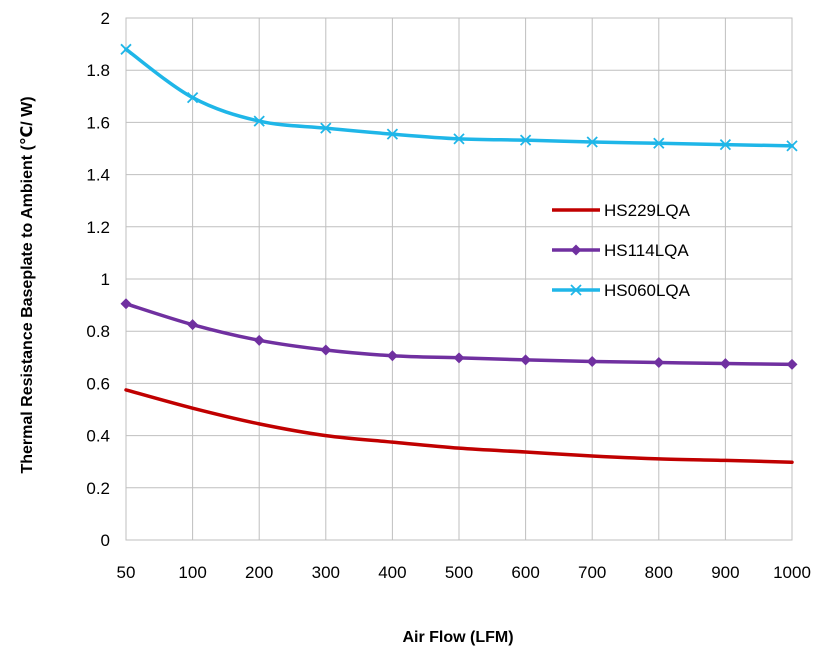 The image size is (820, 656). I want to click on y-tick-label: 1.6, so click(98, 122).